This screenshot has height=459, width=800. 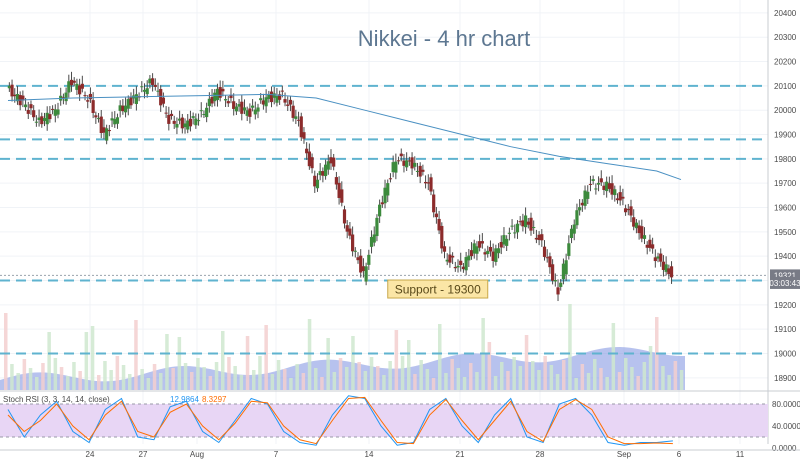 I want to click on price-tick-label: 19700, so click(x=785, y=183).